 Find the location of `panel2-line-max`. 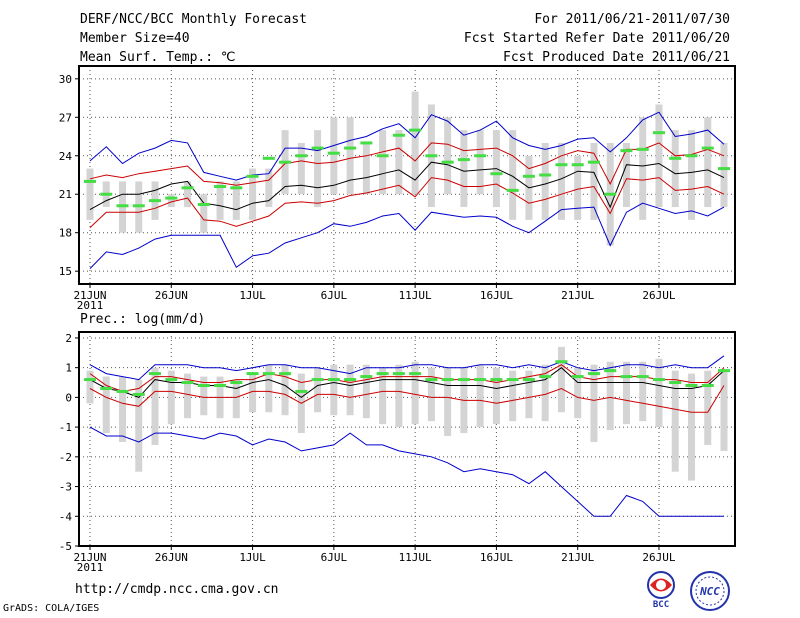

panel2-line-max is located at coordinates (407, 368).